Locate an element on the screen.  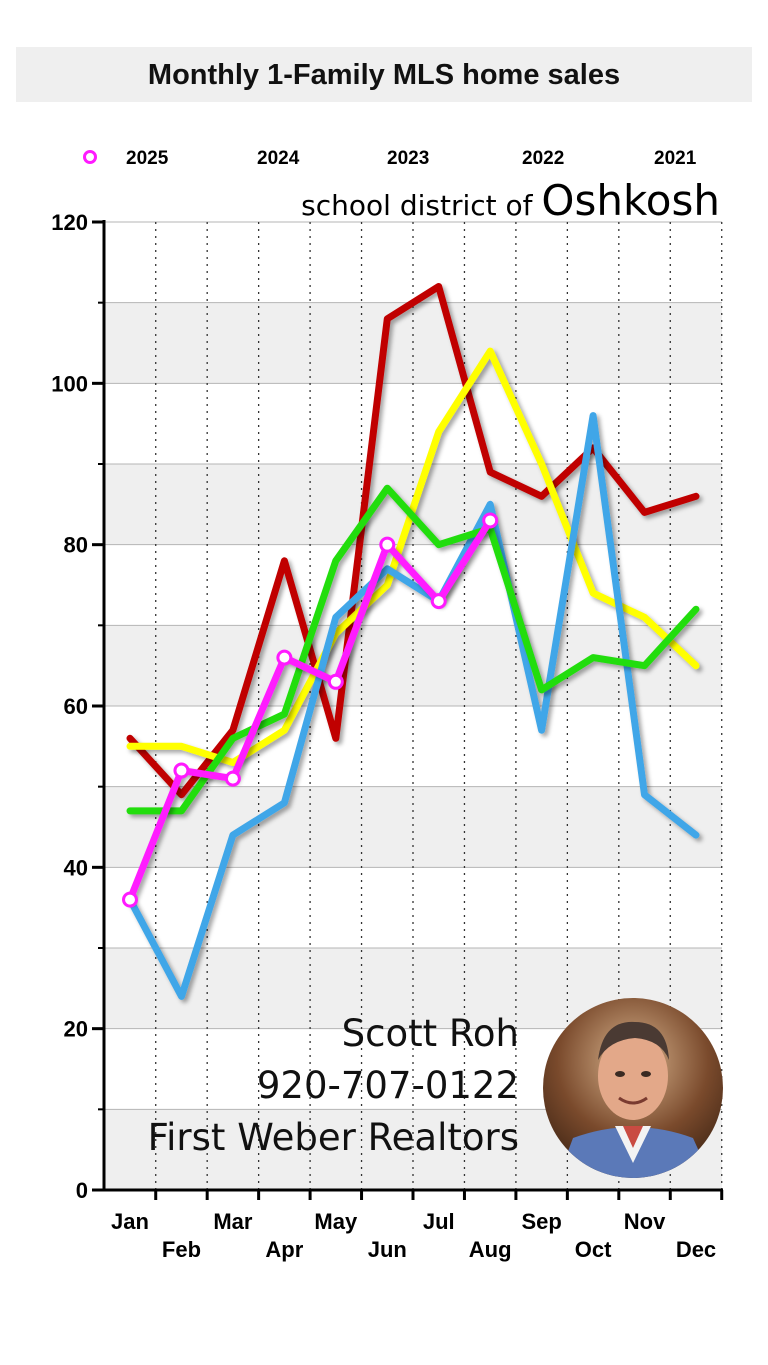
agent-name: Scott Roh is located at coordinates (430, 1033).